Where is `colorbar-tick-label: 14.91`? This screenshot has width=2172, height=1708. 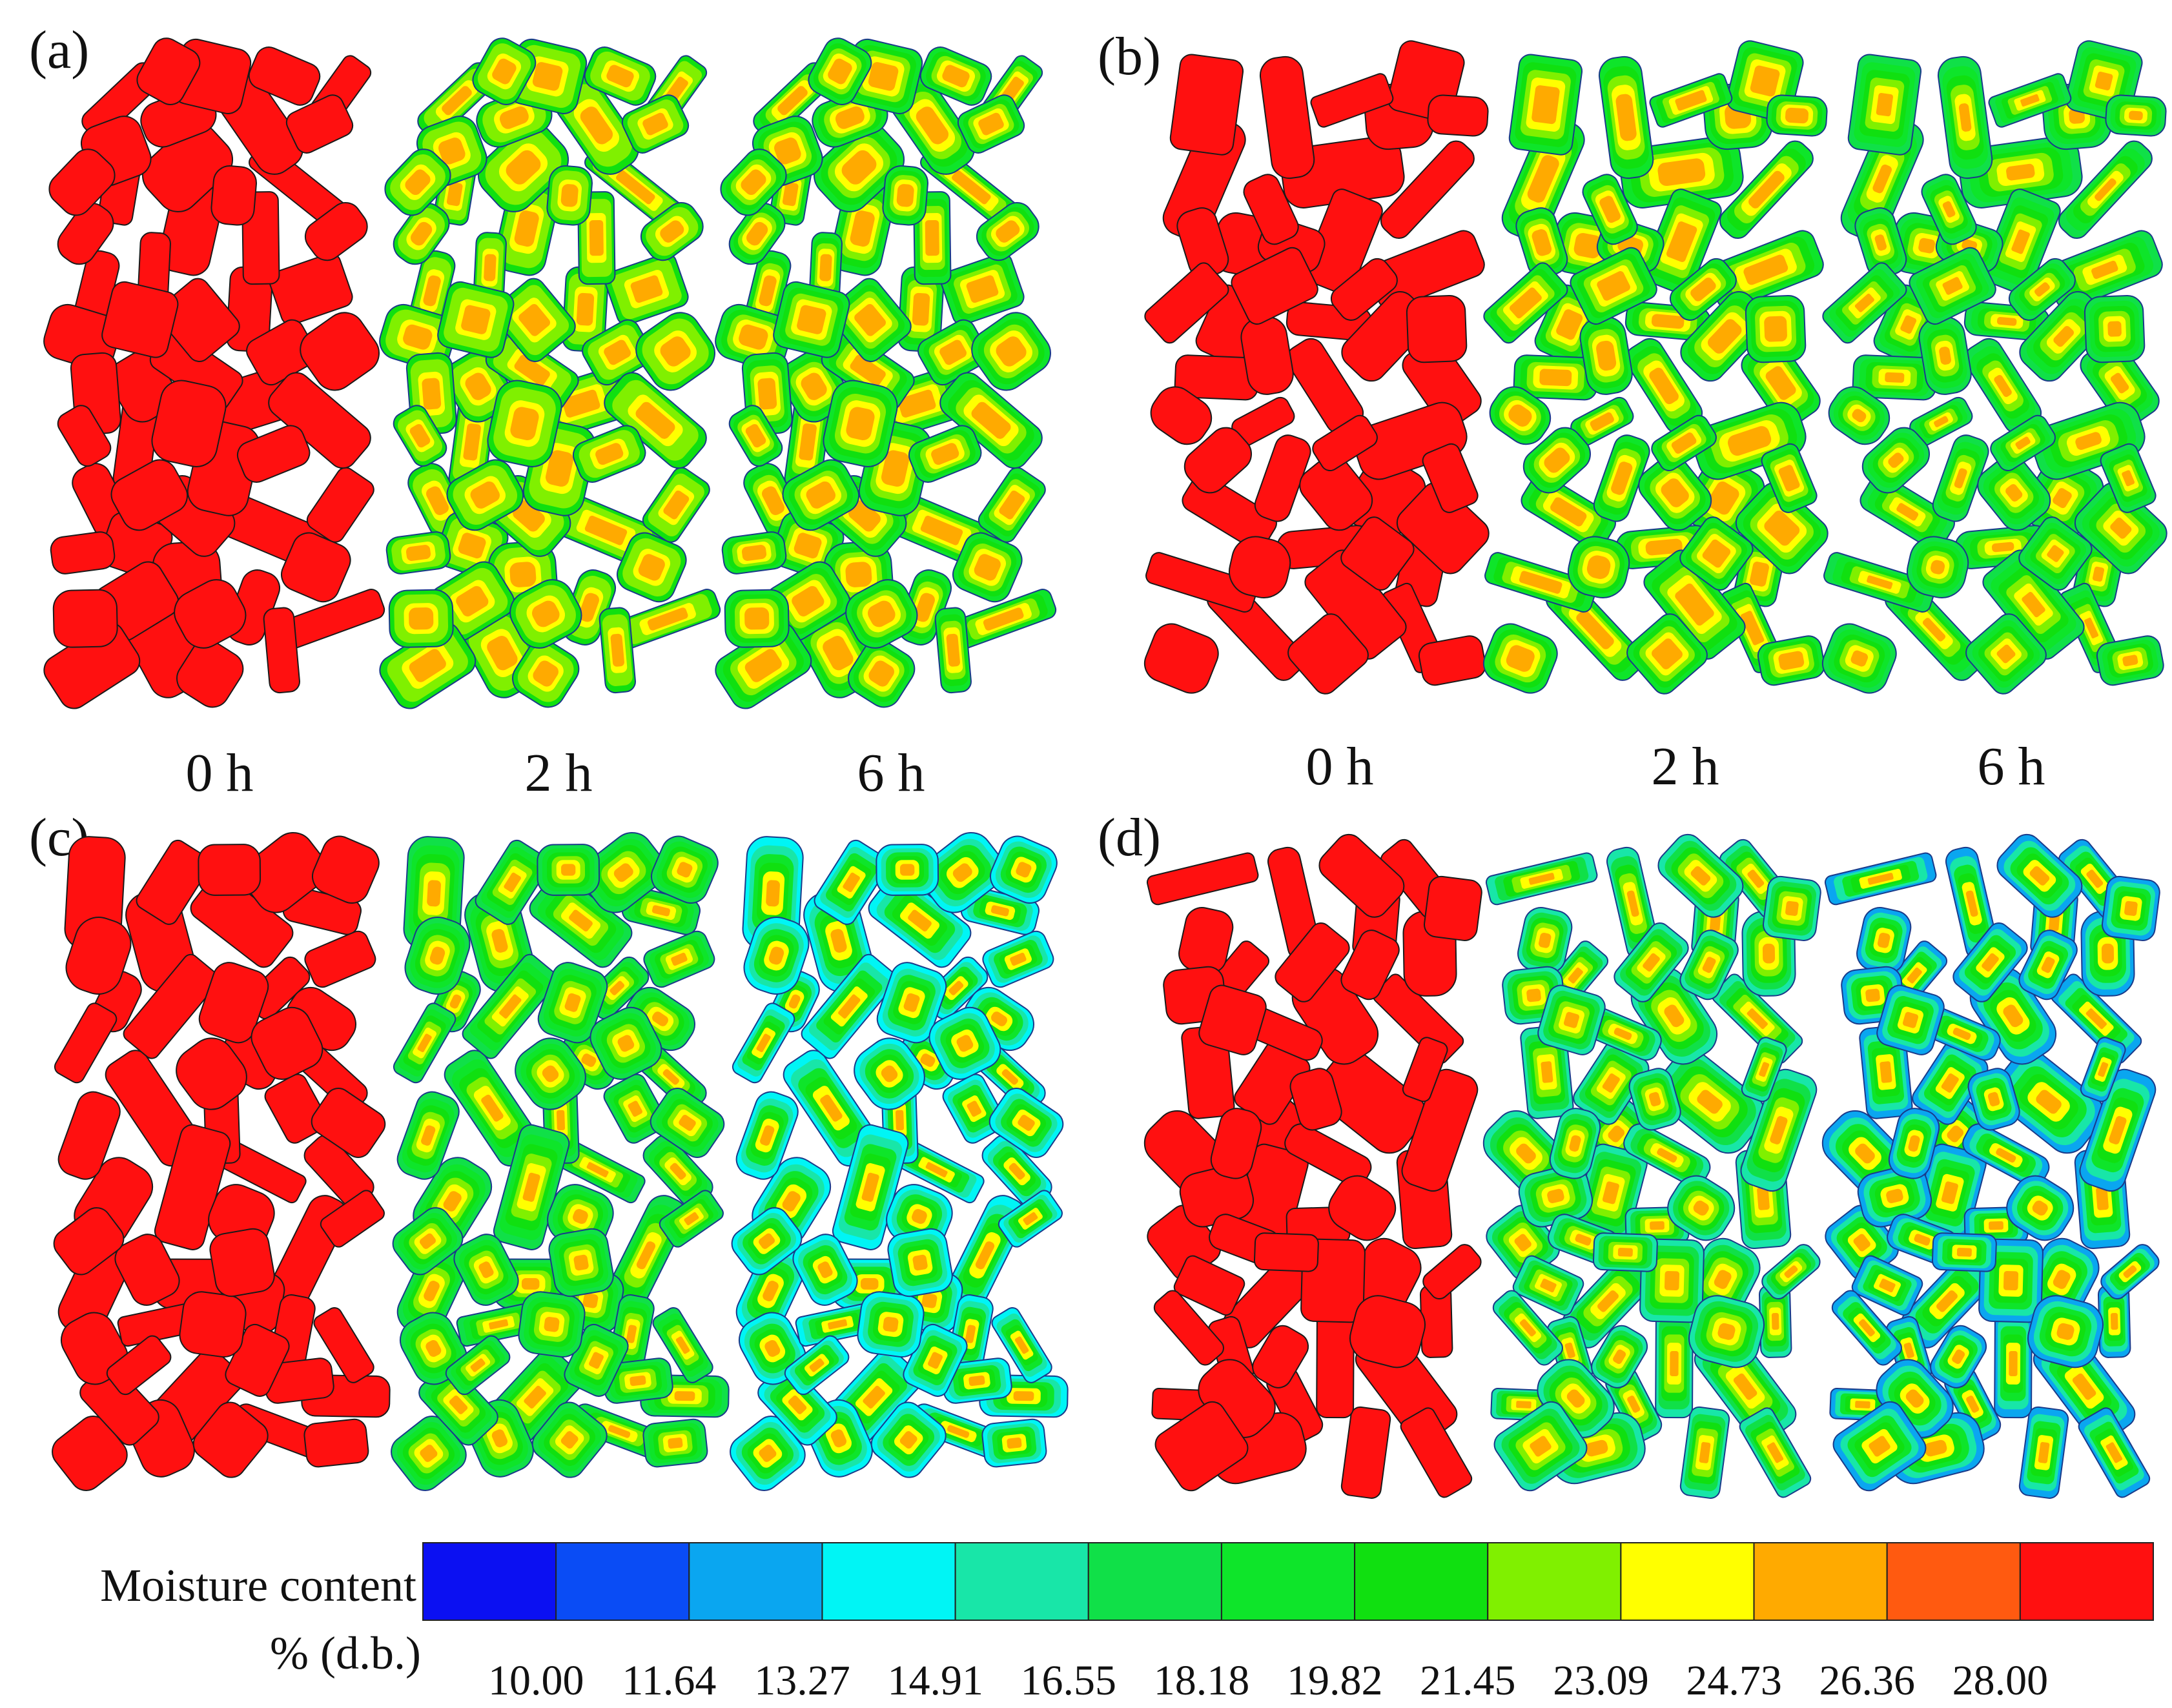
colorbar-tick-label: 14.91 is located at coordinates (935, 1680).